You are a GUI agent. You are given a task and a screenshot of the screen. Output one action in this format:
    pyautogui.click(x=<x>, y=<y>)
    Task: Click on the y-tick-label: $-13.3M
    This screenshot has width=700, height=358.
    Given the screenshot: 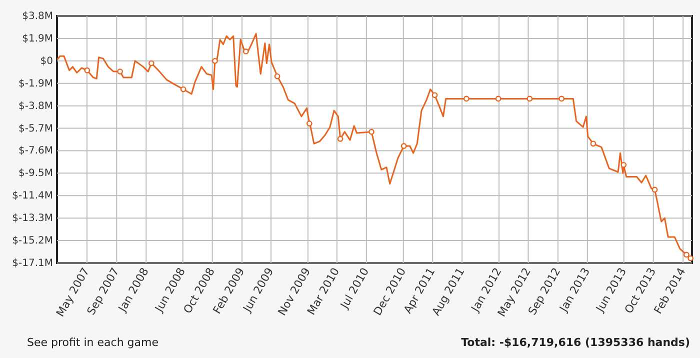 What is the action you would take?
    pyautogui.click(x=32, y=218)
    